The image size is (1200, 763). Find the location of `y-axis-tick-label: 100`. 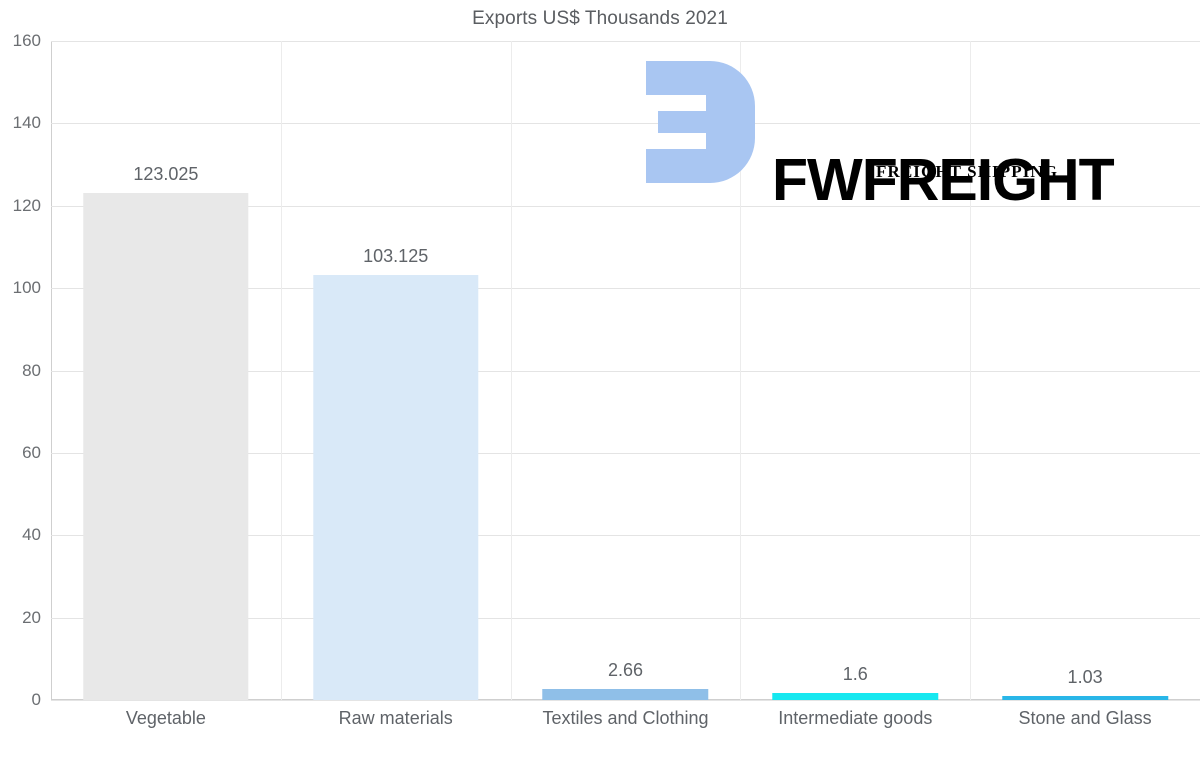

y-axis-tick-label: 100 is located at coordinates (26, 288).